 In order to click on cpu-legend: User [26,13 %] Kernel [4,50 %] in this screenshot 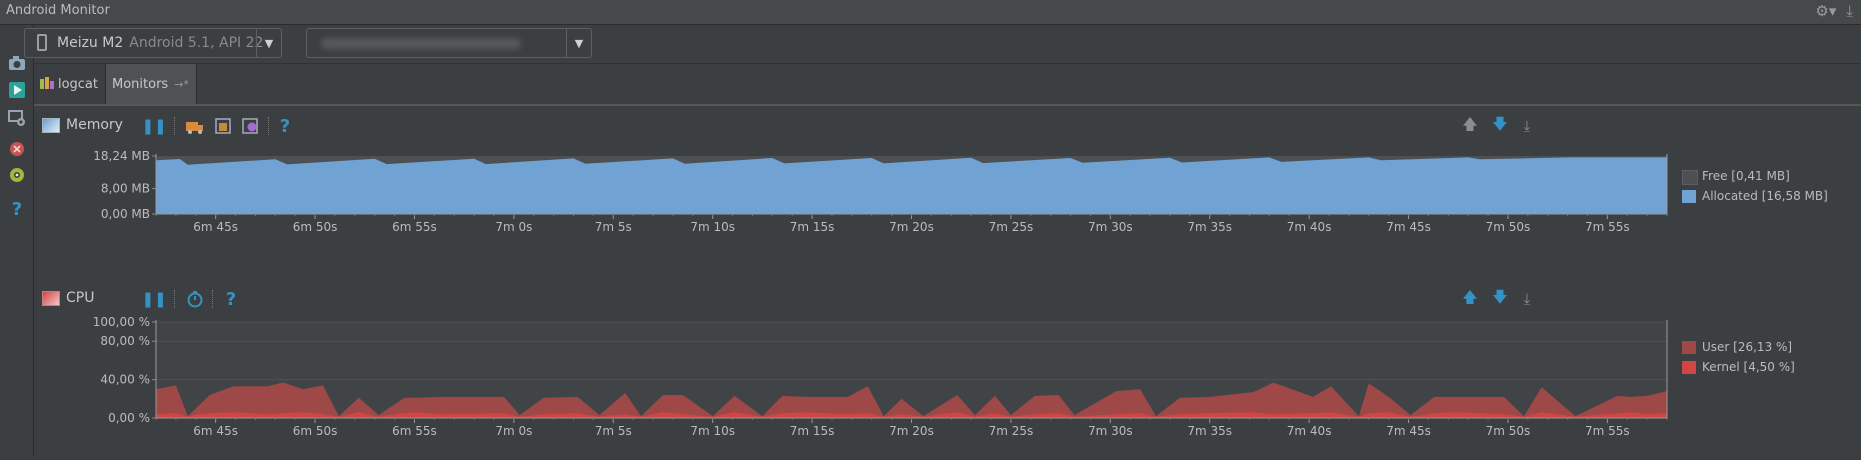, I will do `click(1738, 357)`.